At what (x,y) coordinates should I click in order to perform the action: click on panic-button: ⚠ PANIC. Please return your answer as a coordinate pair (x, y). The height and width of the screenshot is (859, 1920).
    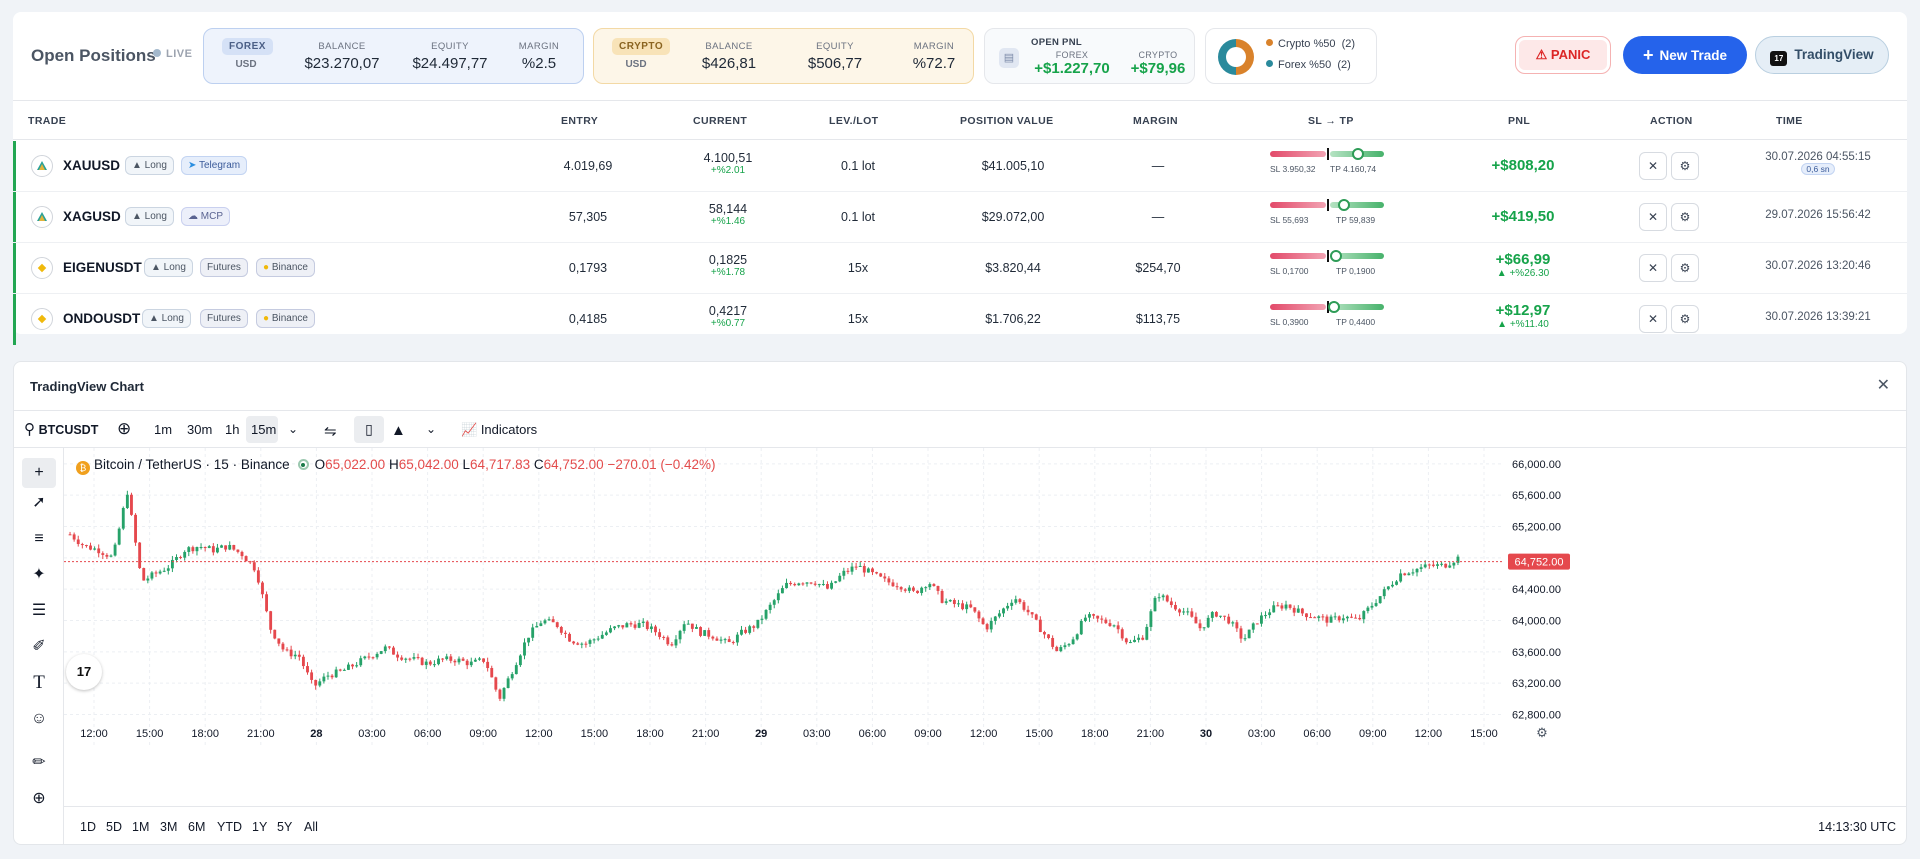
    Looking at the image, I should click on (1563, 55).